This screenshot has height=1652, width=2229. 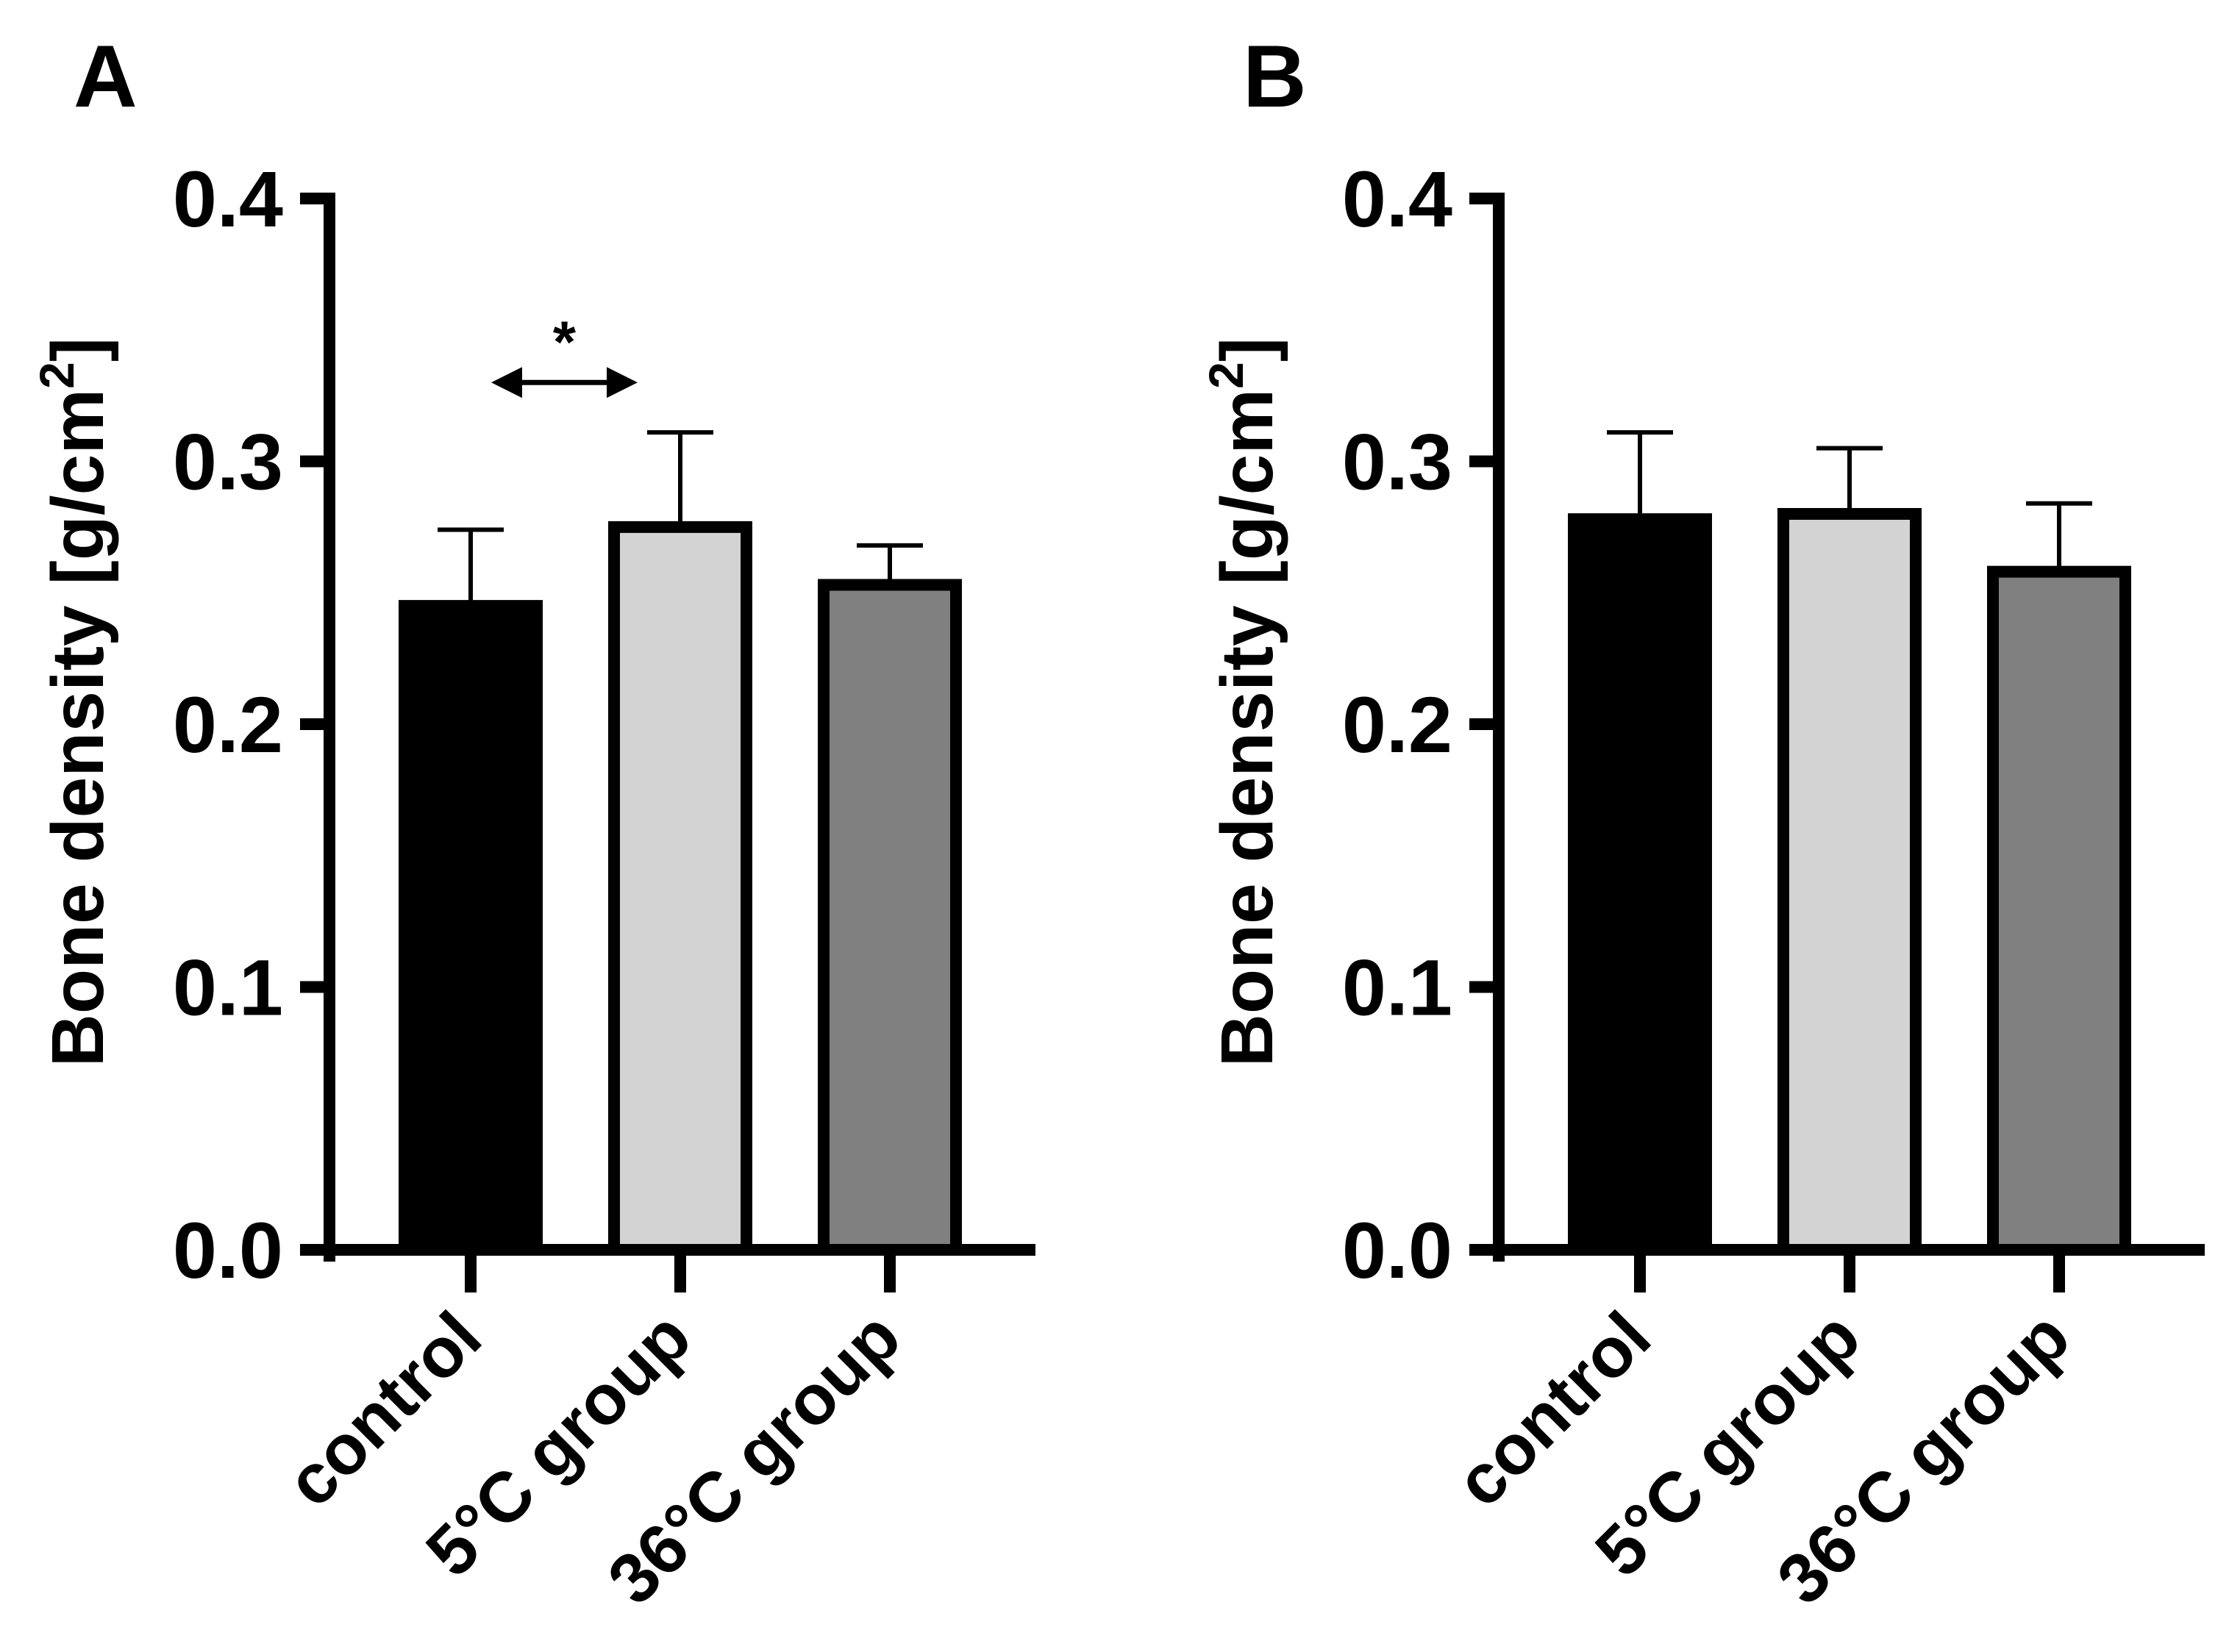 I want to click on y-axis-title-b: Bone density [g/cm2], so click(x=1243, y=702).